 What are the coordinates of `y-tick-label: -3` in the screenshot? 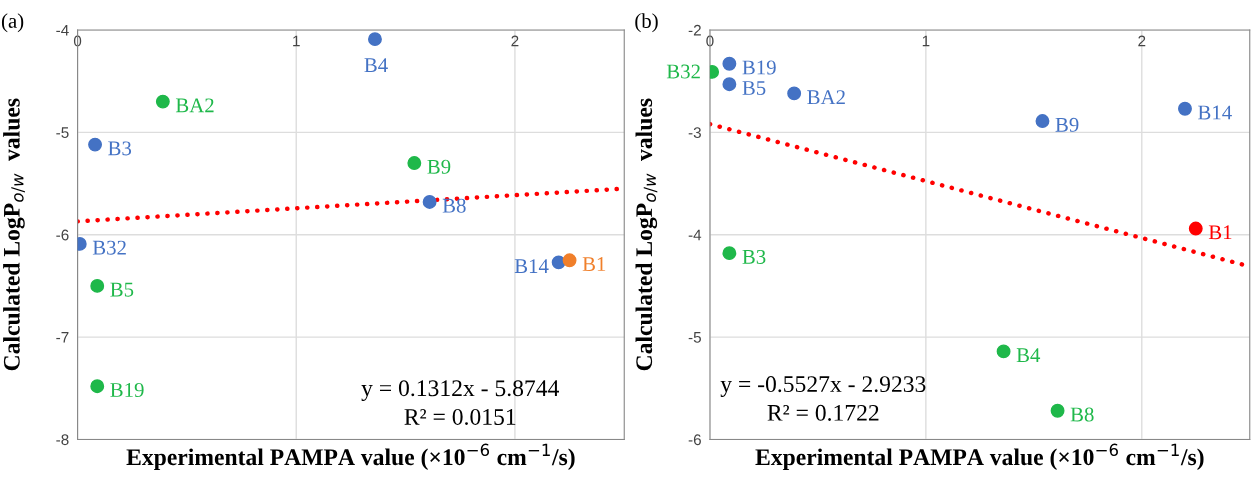 It's located at (694, 133).